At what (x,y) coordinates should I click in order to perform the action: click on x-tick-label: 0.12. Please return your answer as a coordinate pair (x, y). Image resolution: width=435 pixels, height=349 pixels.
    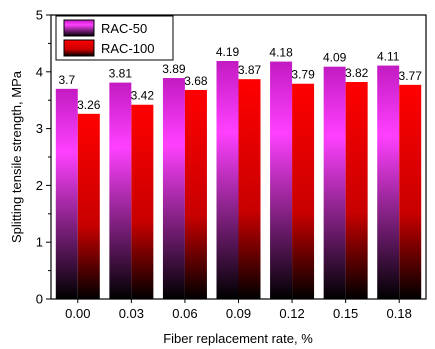
    Looking at the image, I should click on (291, 313).